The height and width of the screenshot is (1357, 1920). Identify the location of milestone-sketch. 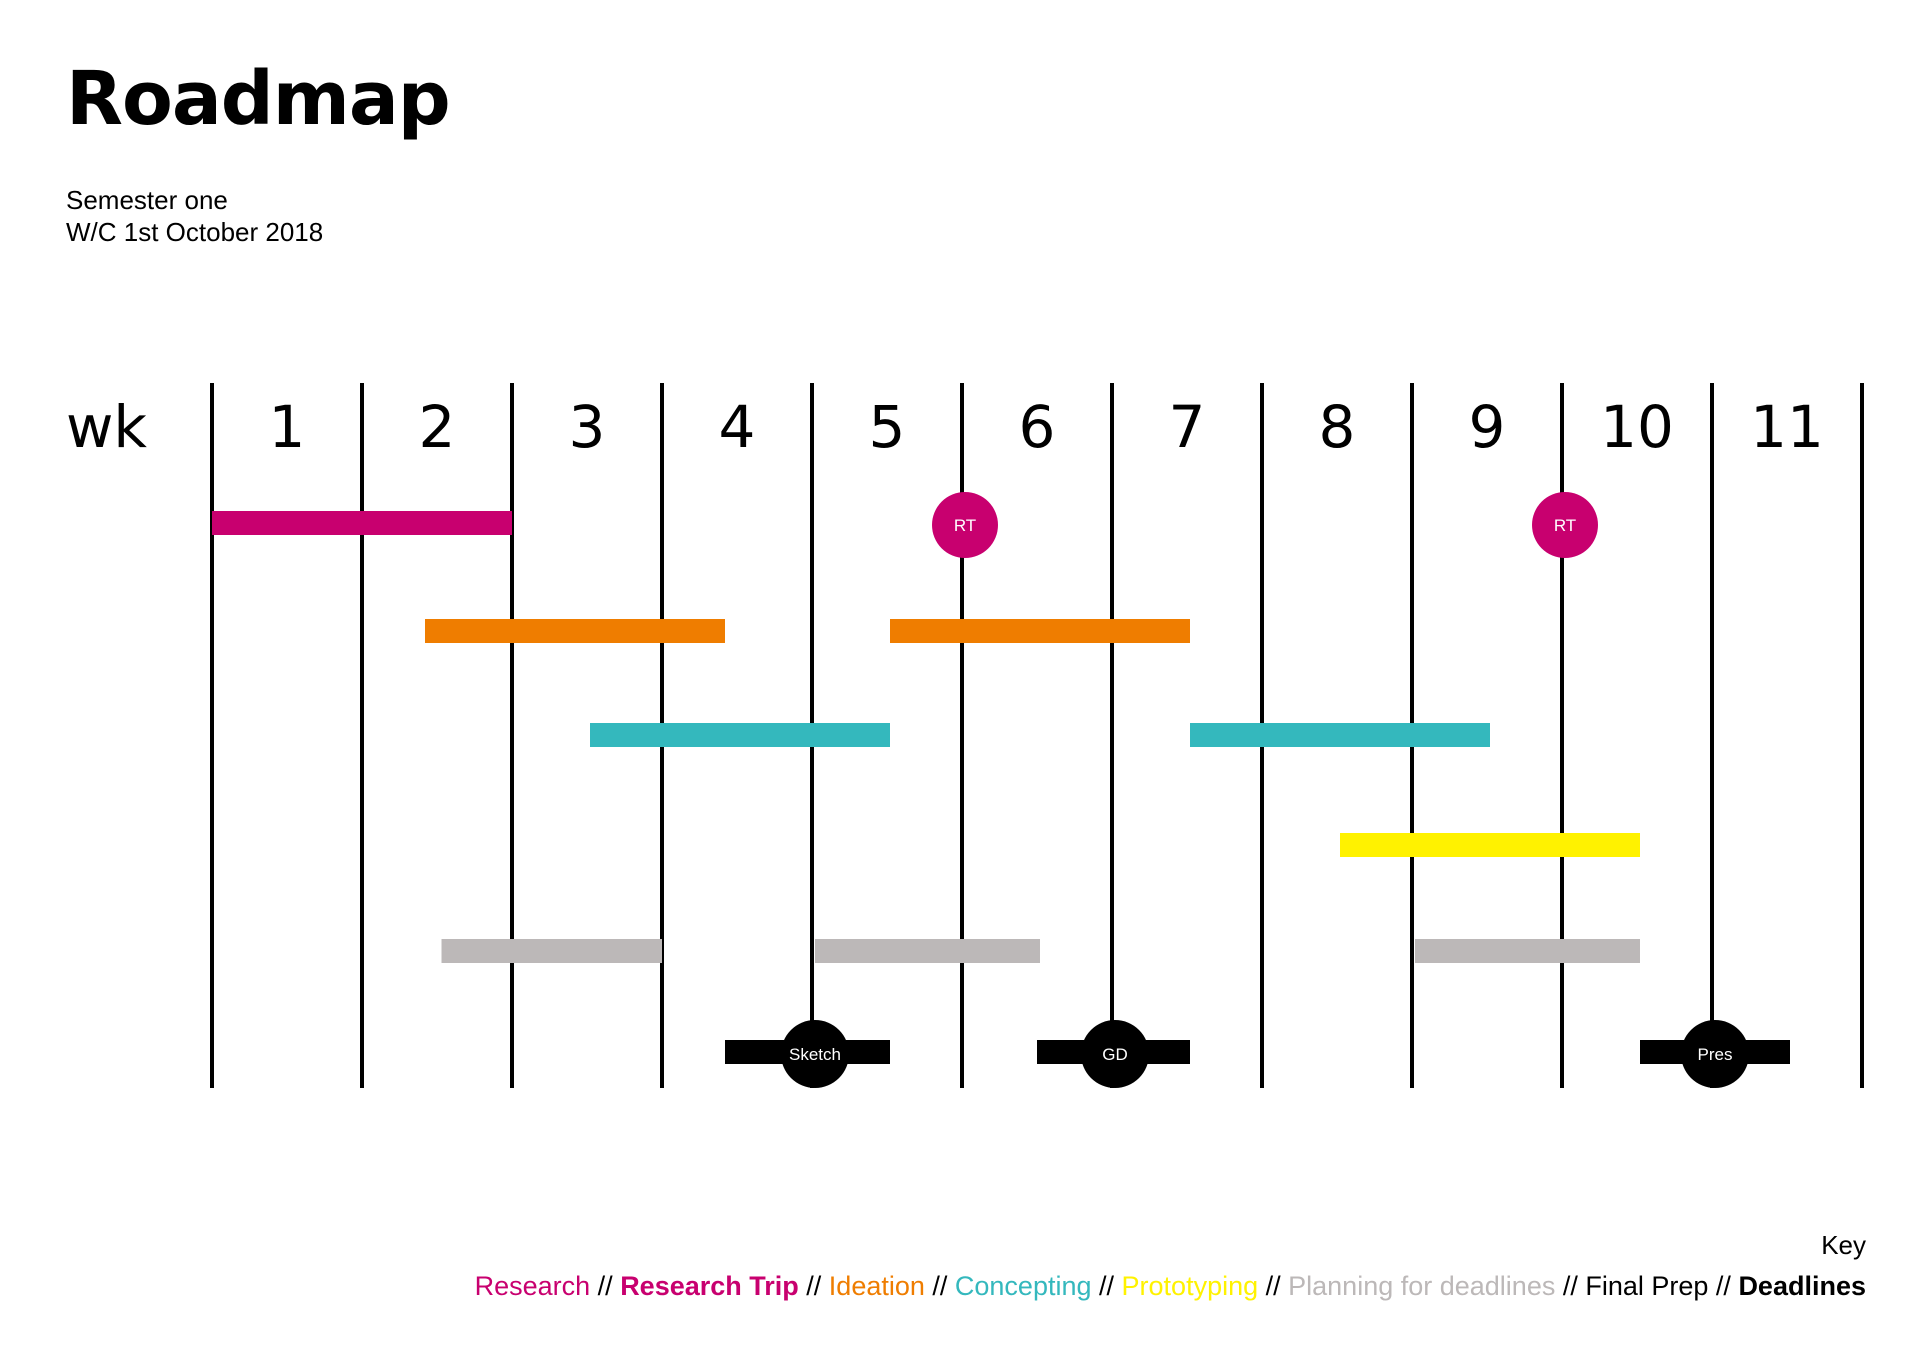
(815, 1054).